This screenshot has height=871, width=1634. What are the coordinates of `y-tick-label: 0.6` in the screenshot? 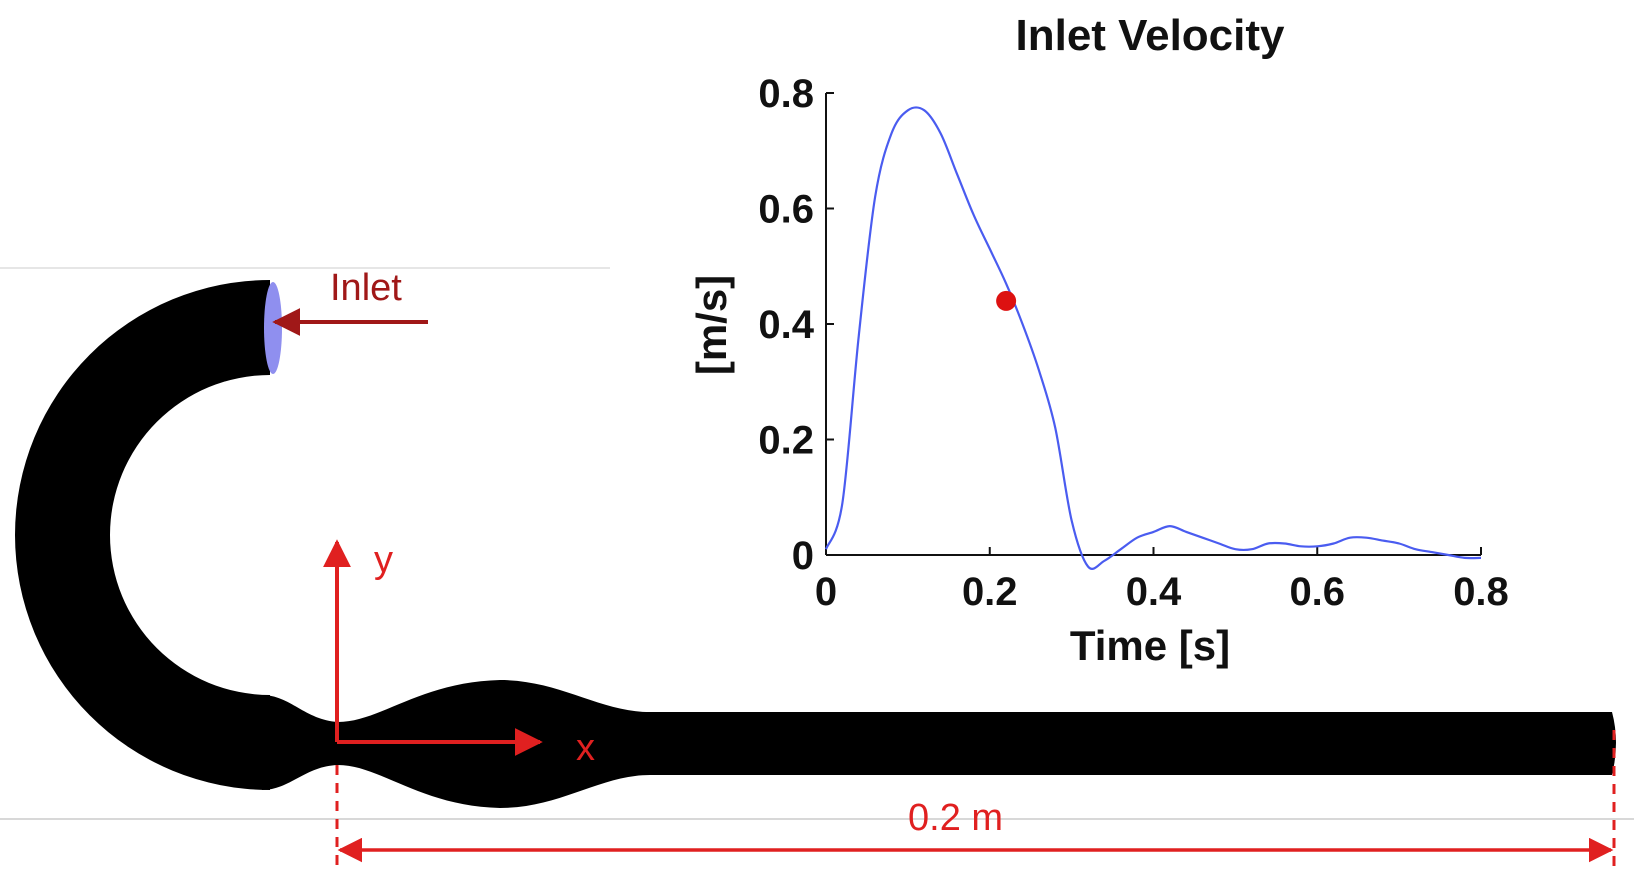 It's located at (786, 210).